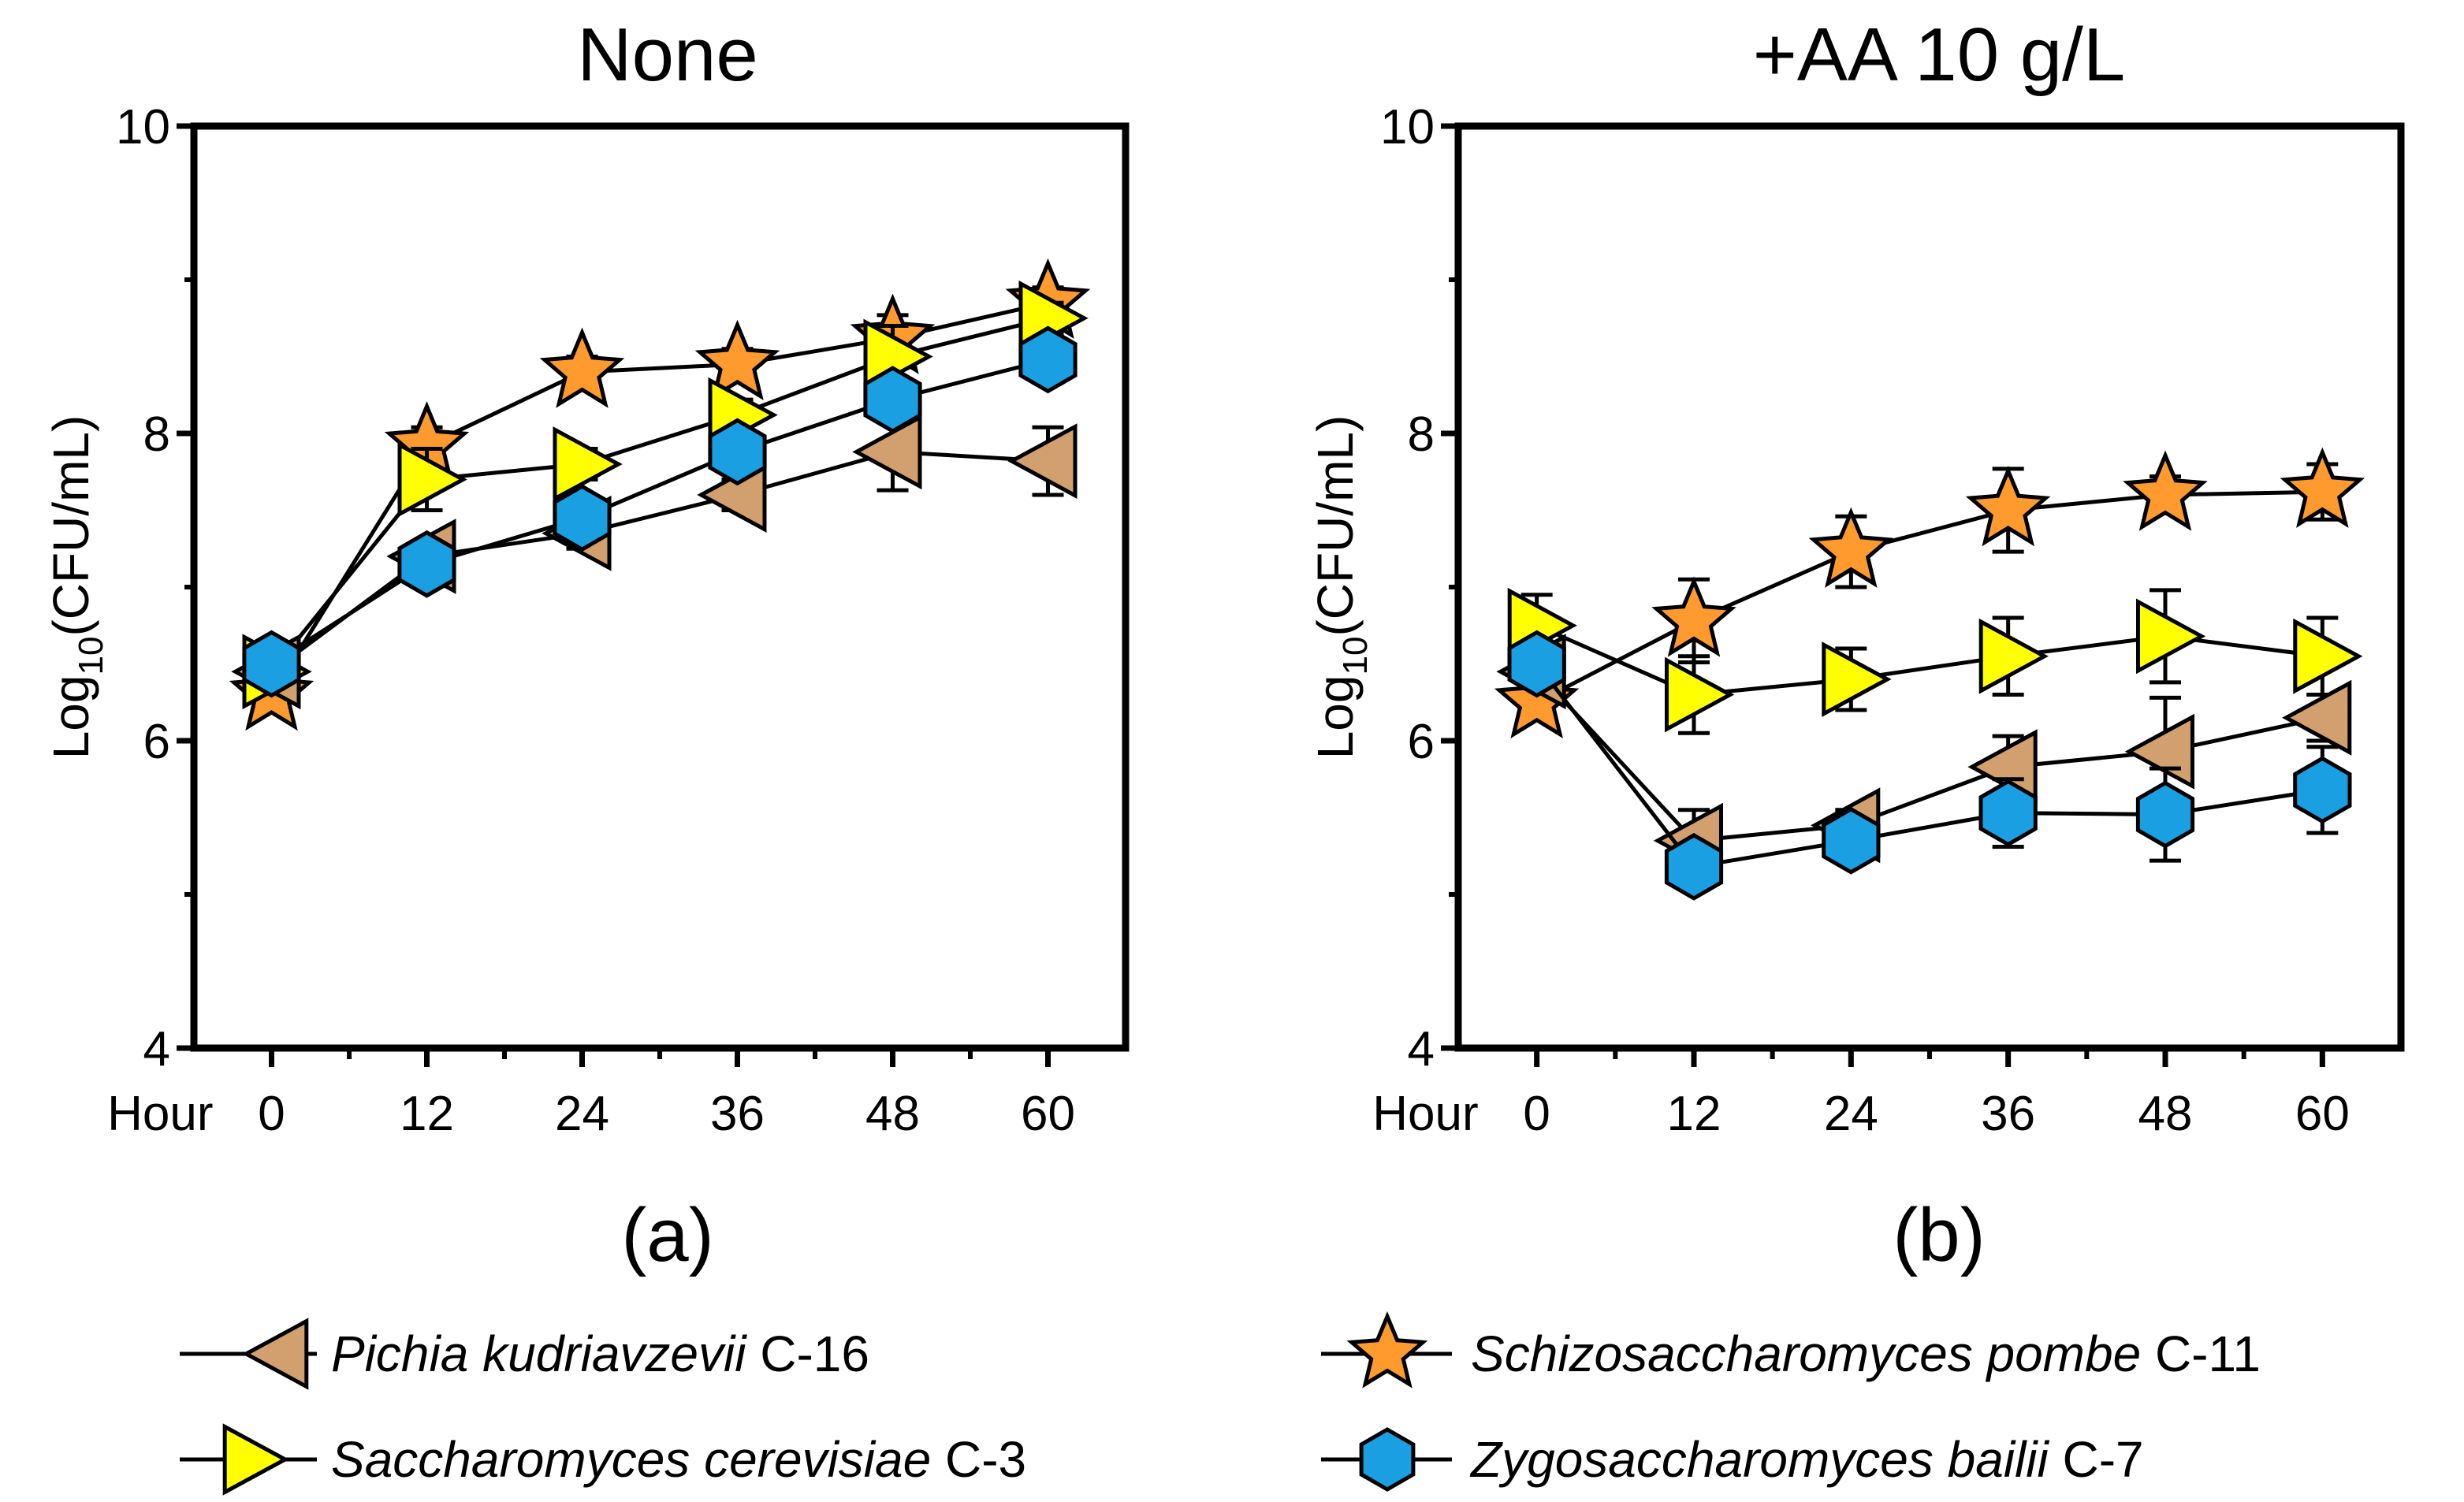 Image resolution: width=2464 pixels, height=1502 pixels. Describe the element at coordinates (600, 1353) in the screenshot. I see `legend-label: Pichia kudriavzevii C-16` at that location.